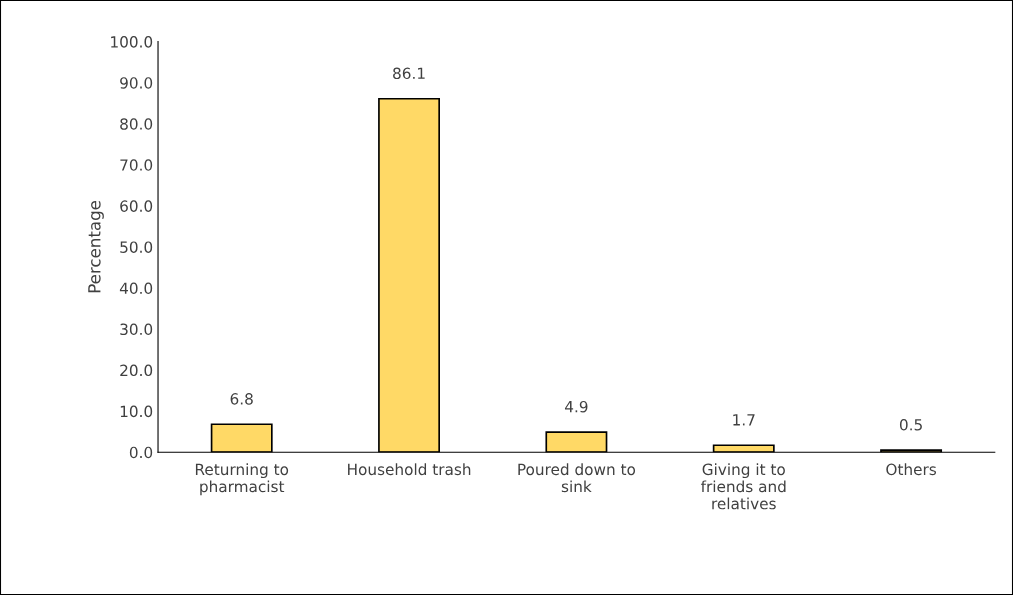 This screenshot has width=1013, height=595. Describe the element at coordinates (136, 370) in the screenshot. I see `y-tick-label: 20.0` at that location.